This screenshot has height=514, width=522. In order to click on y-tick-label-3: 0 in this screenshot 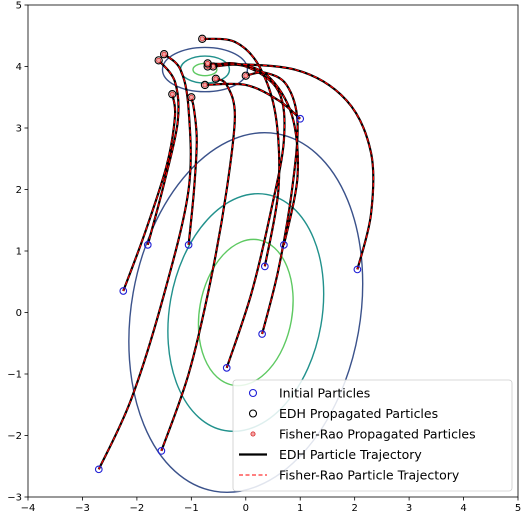, I will do `click(19, 313)`.